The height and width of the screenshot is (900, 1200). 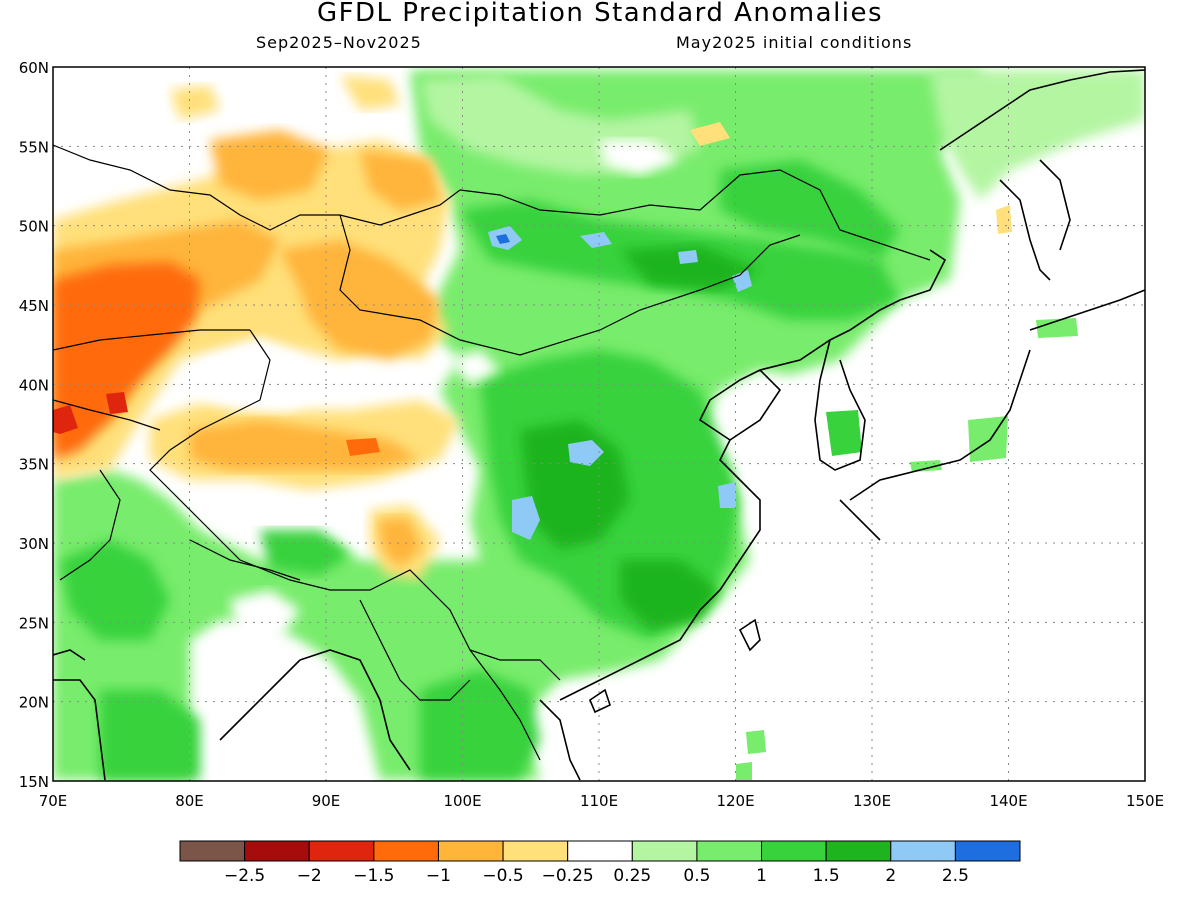 I want to click on coast-taiwan, so click(x=749, y=635).